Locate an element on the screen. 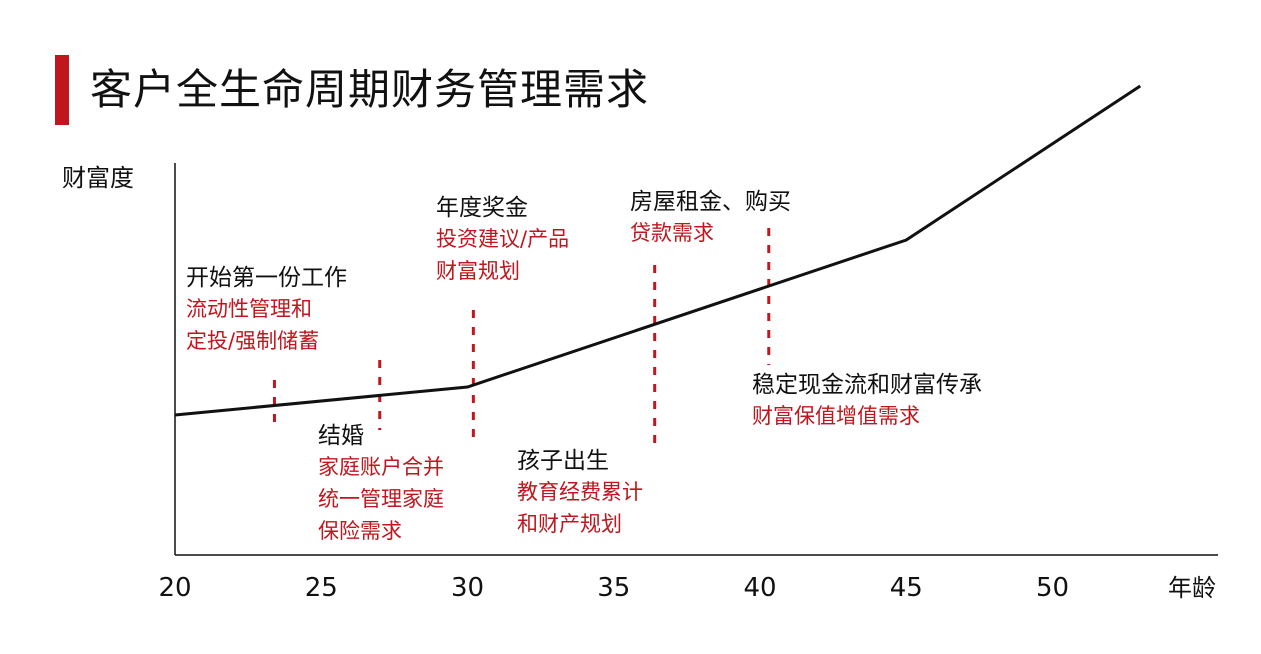 The image size is (1261, 654). annotation-first-job-need-2: 定投/强制储蓄 is located at coordinates (253, 341).